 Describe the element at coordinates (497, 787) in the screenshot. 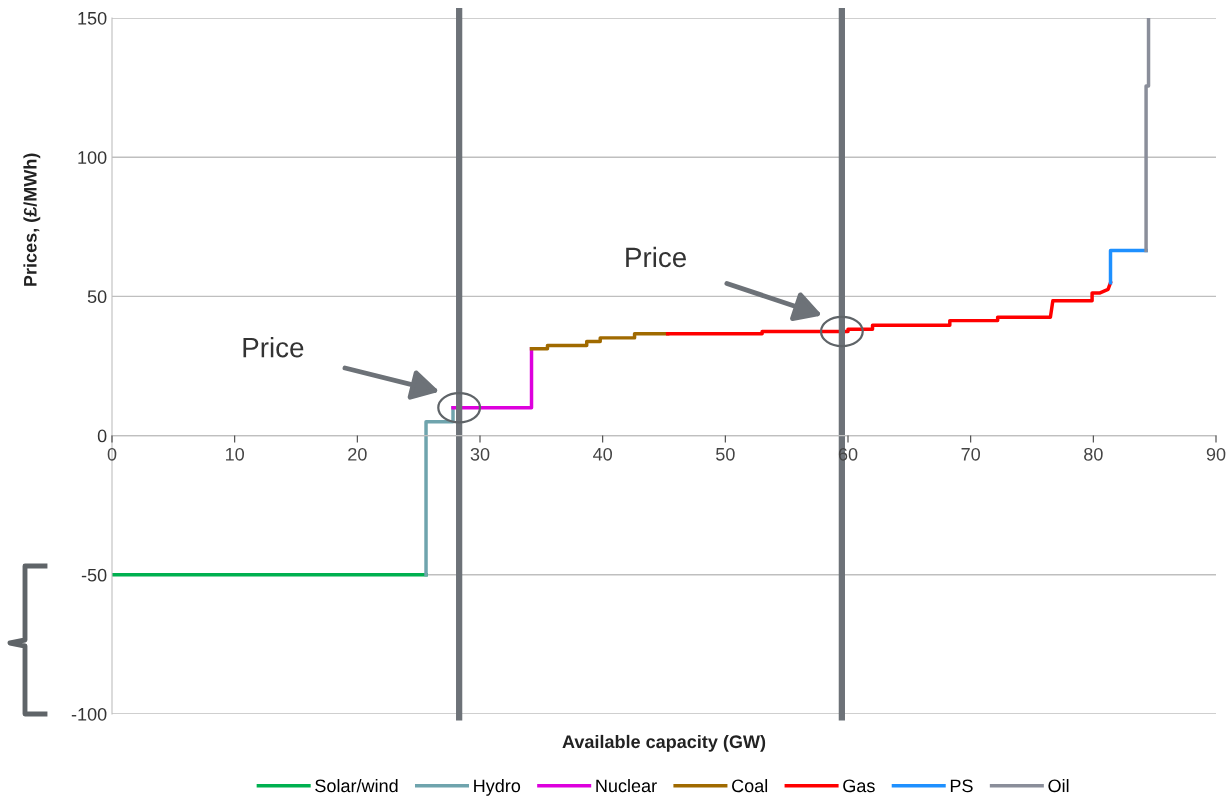

I see `legend-label: Hydro` at that location.